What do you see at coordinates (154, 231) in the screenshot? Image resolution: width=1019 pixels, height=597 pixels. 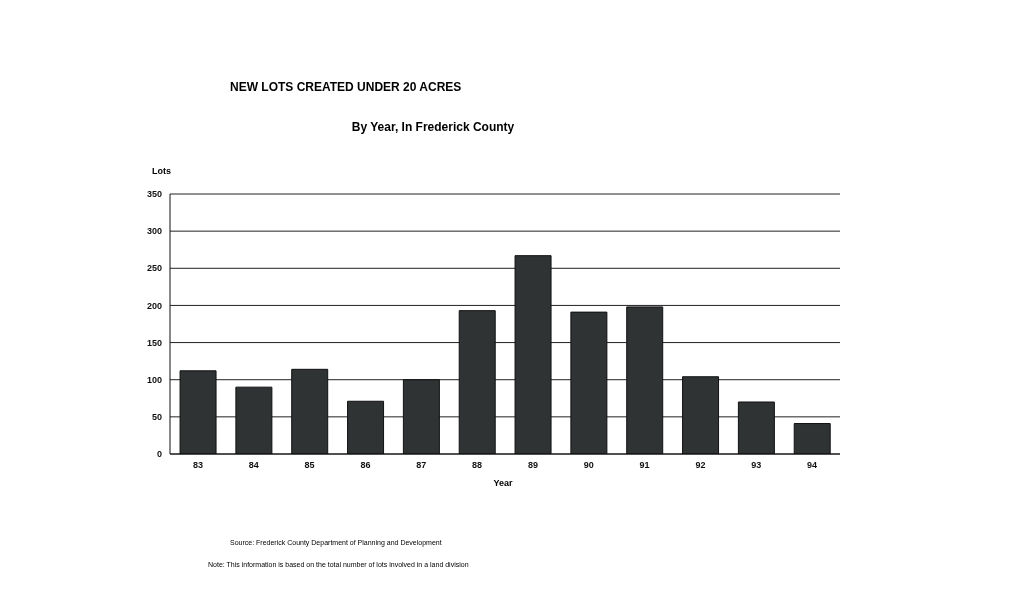 I see `y-tick-label: 300` at bounding box center [154, 231].